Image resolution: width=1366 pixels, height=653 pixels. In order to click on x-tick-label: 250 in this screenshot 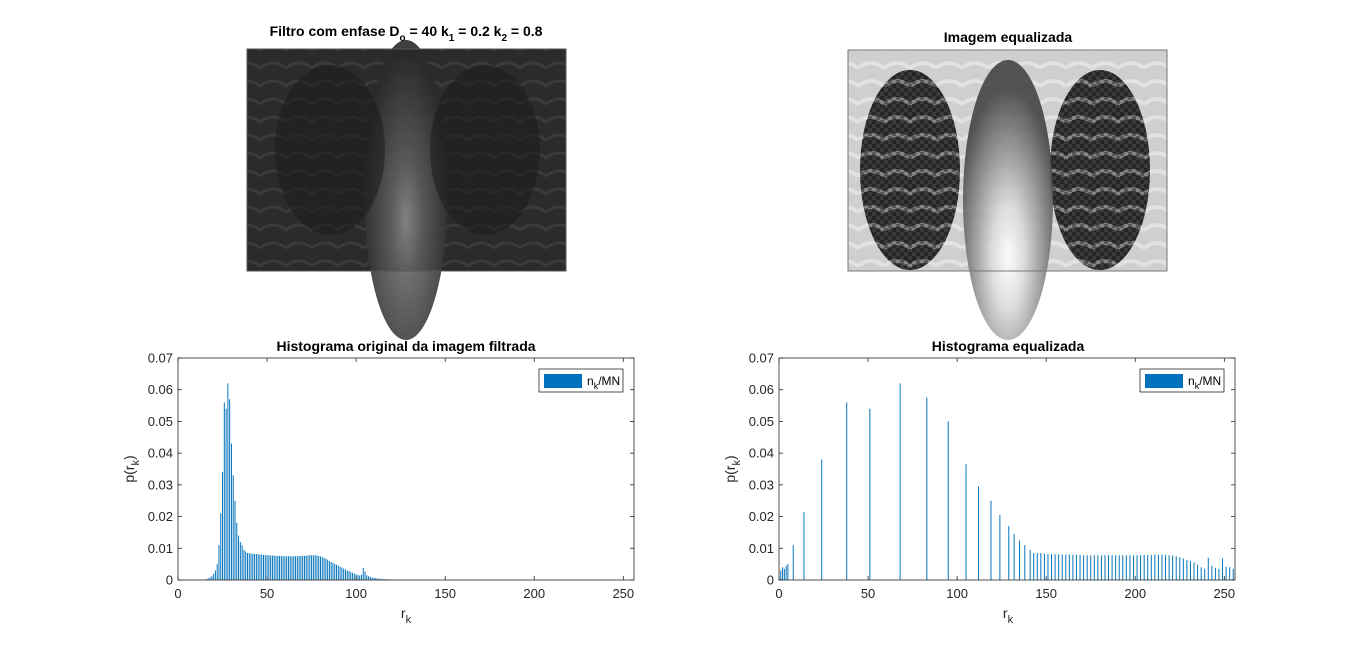, I will do `click(623, 593)`.